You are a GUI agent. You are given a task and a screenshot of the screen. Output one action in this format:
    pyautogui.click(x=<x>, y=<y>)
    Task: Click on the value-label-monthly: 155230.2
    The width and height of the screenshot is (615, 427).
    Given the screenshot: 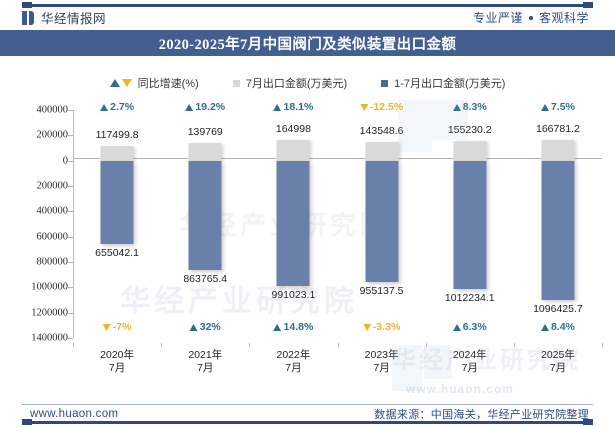 What is the action you would take?
    pyautogui.click(x=469, y=130)
    